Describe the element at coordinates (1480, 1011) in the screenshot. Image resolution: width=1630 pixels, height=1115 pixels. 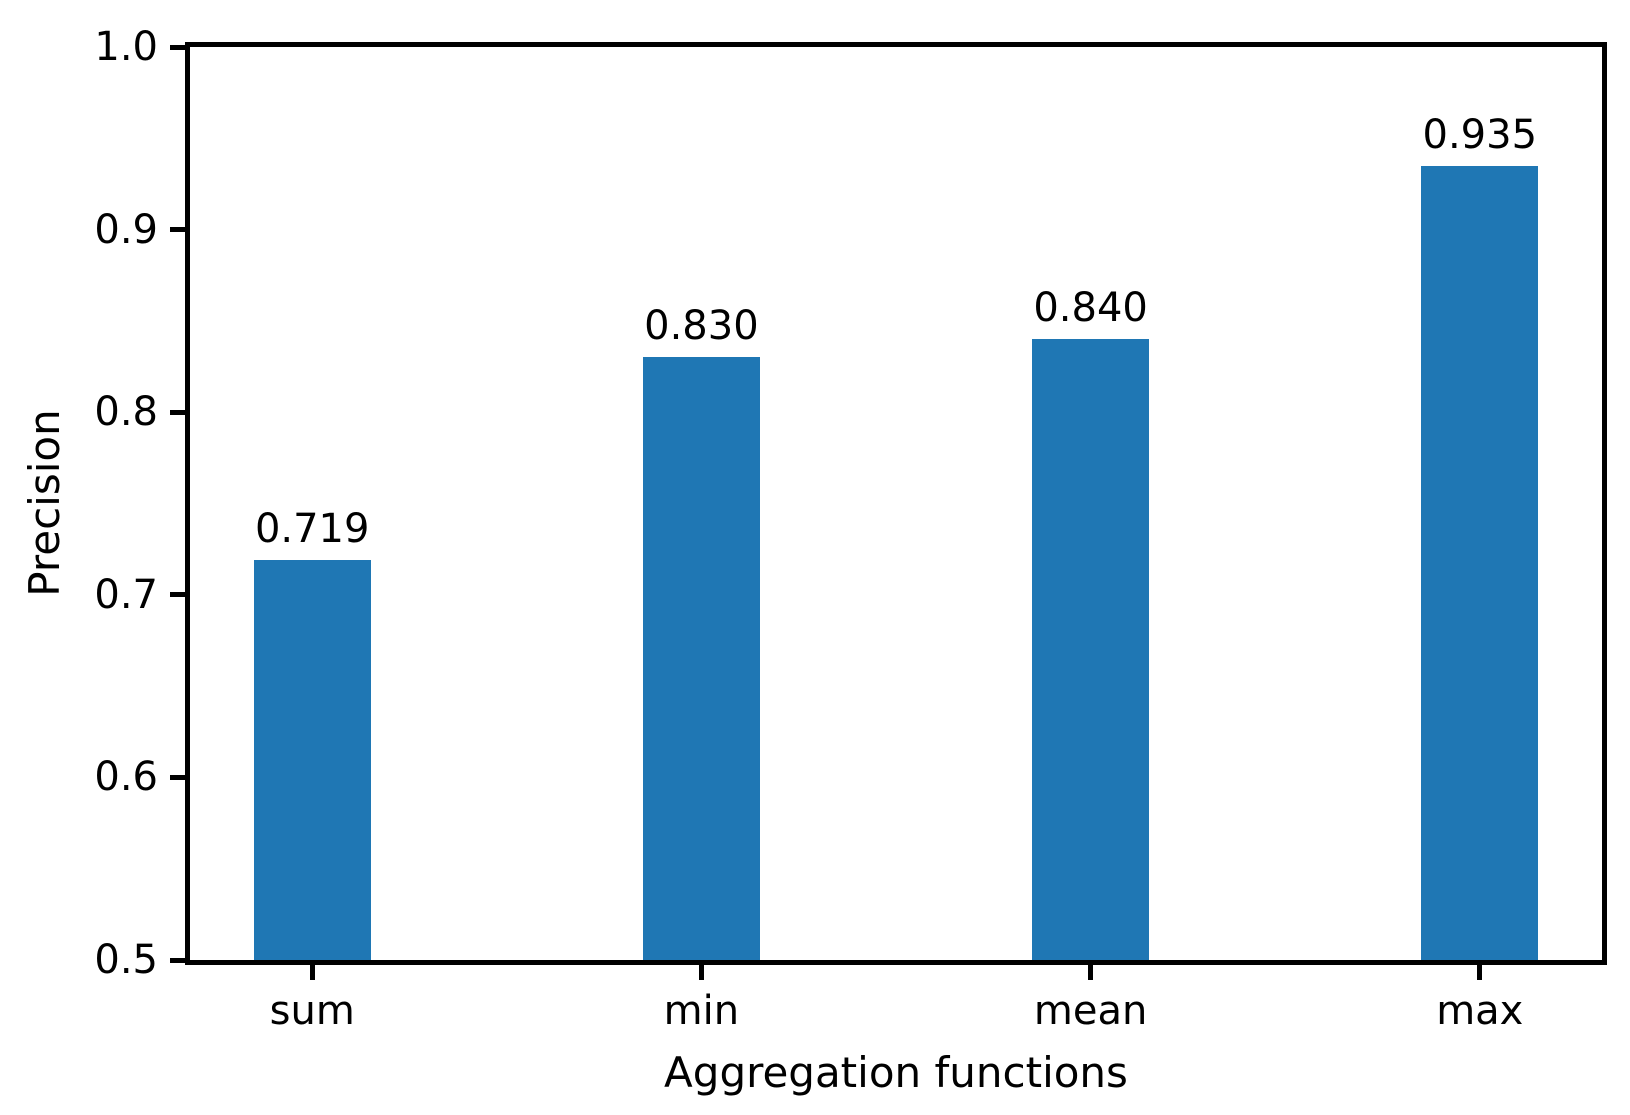
I see `x-tick-label-max: max` at that location.